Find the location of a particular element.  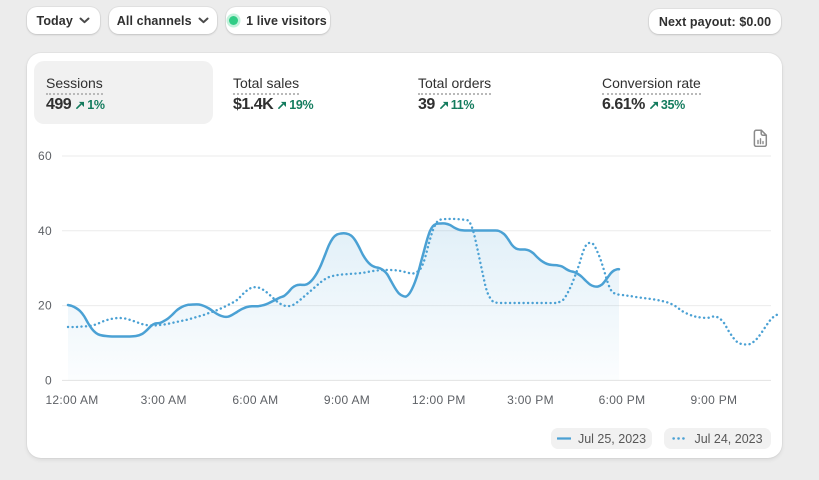

svg-text: 20 is located at coordinates (45, 306).